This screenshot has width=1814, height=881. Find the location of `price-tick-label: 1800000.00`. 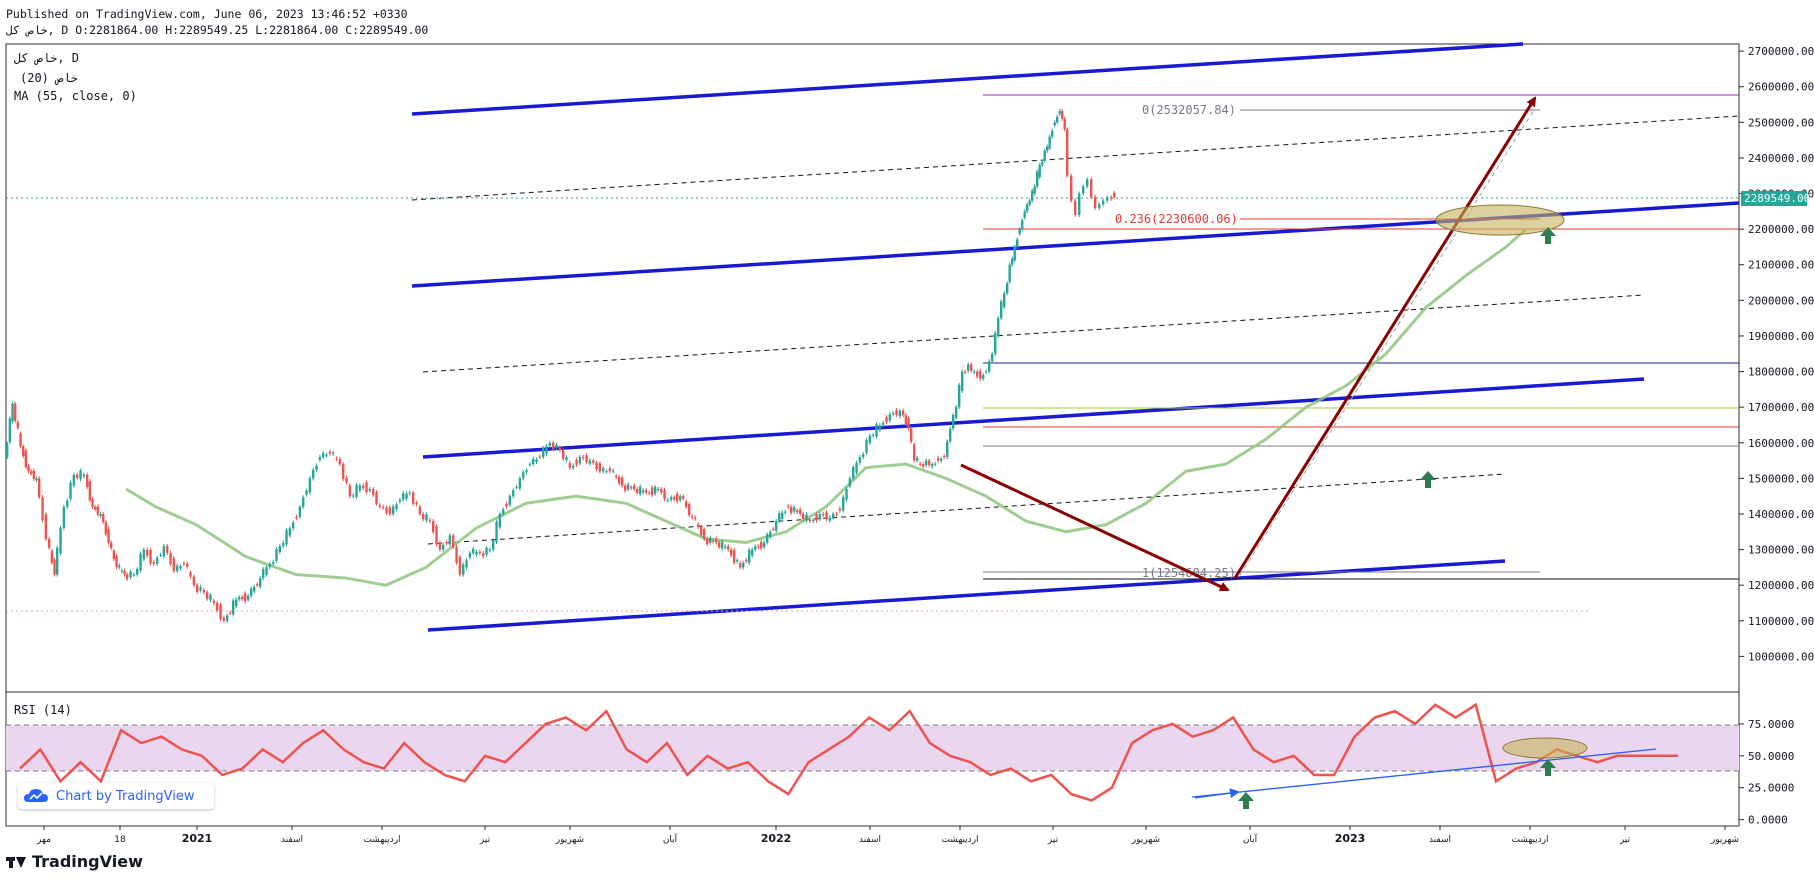

price-tick-label: 1800000.00 is located at coordinates (1781, 372).